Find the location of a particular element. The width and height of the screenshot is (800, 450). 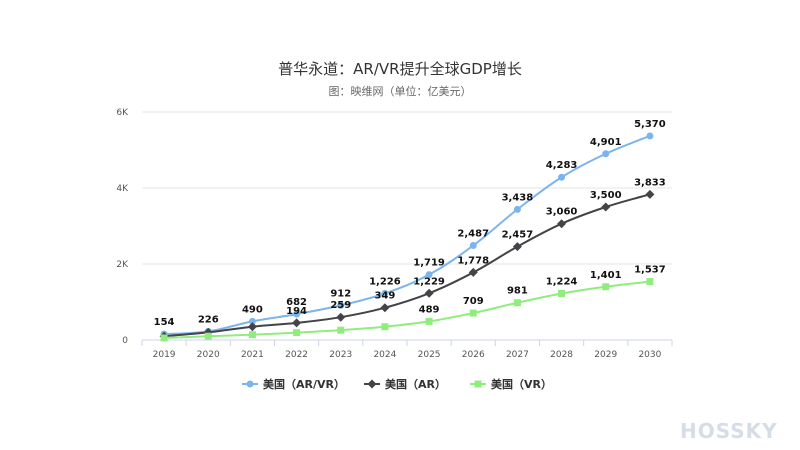

y-tick-label: 2K is located at coordinates (122, 265).